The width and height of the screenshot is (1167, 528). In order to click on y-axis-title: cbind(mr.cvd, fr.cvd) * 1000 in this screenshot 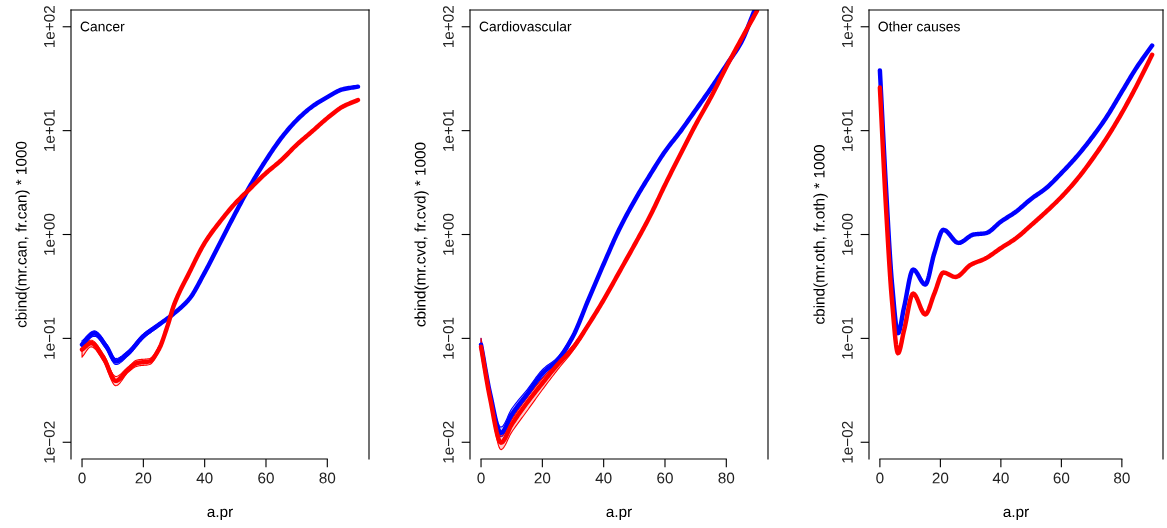, I will do `click(421, 234)`.